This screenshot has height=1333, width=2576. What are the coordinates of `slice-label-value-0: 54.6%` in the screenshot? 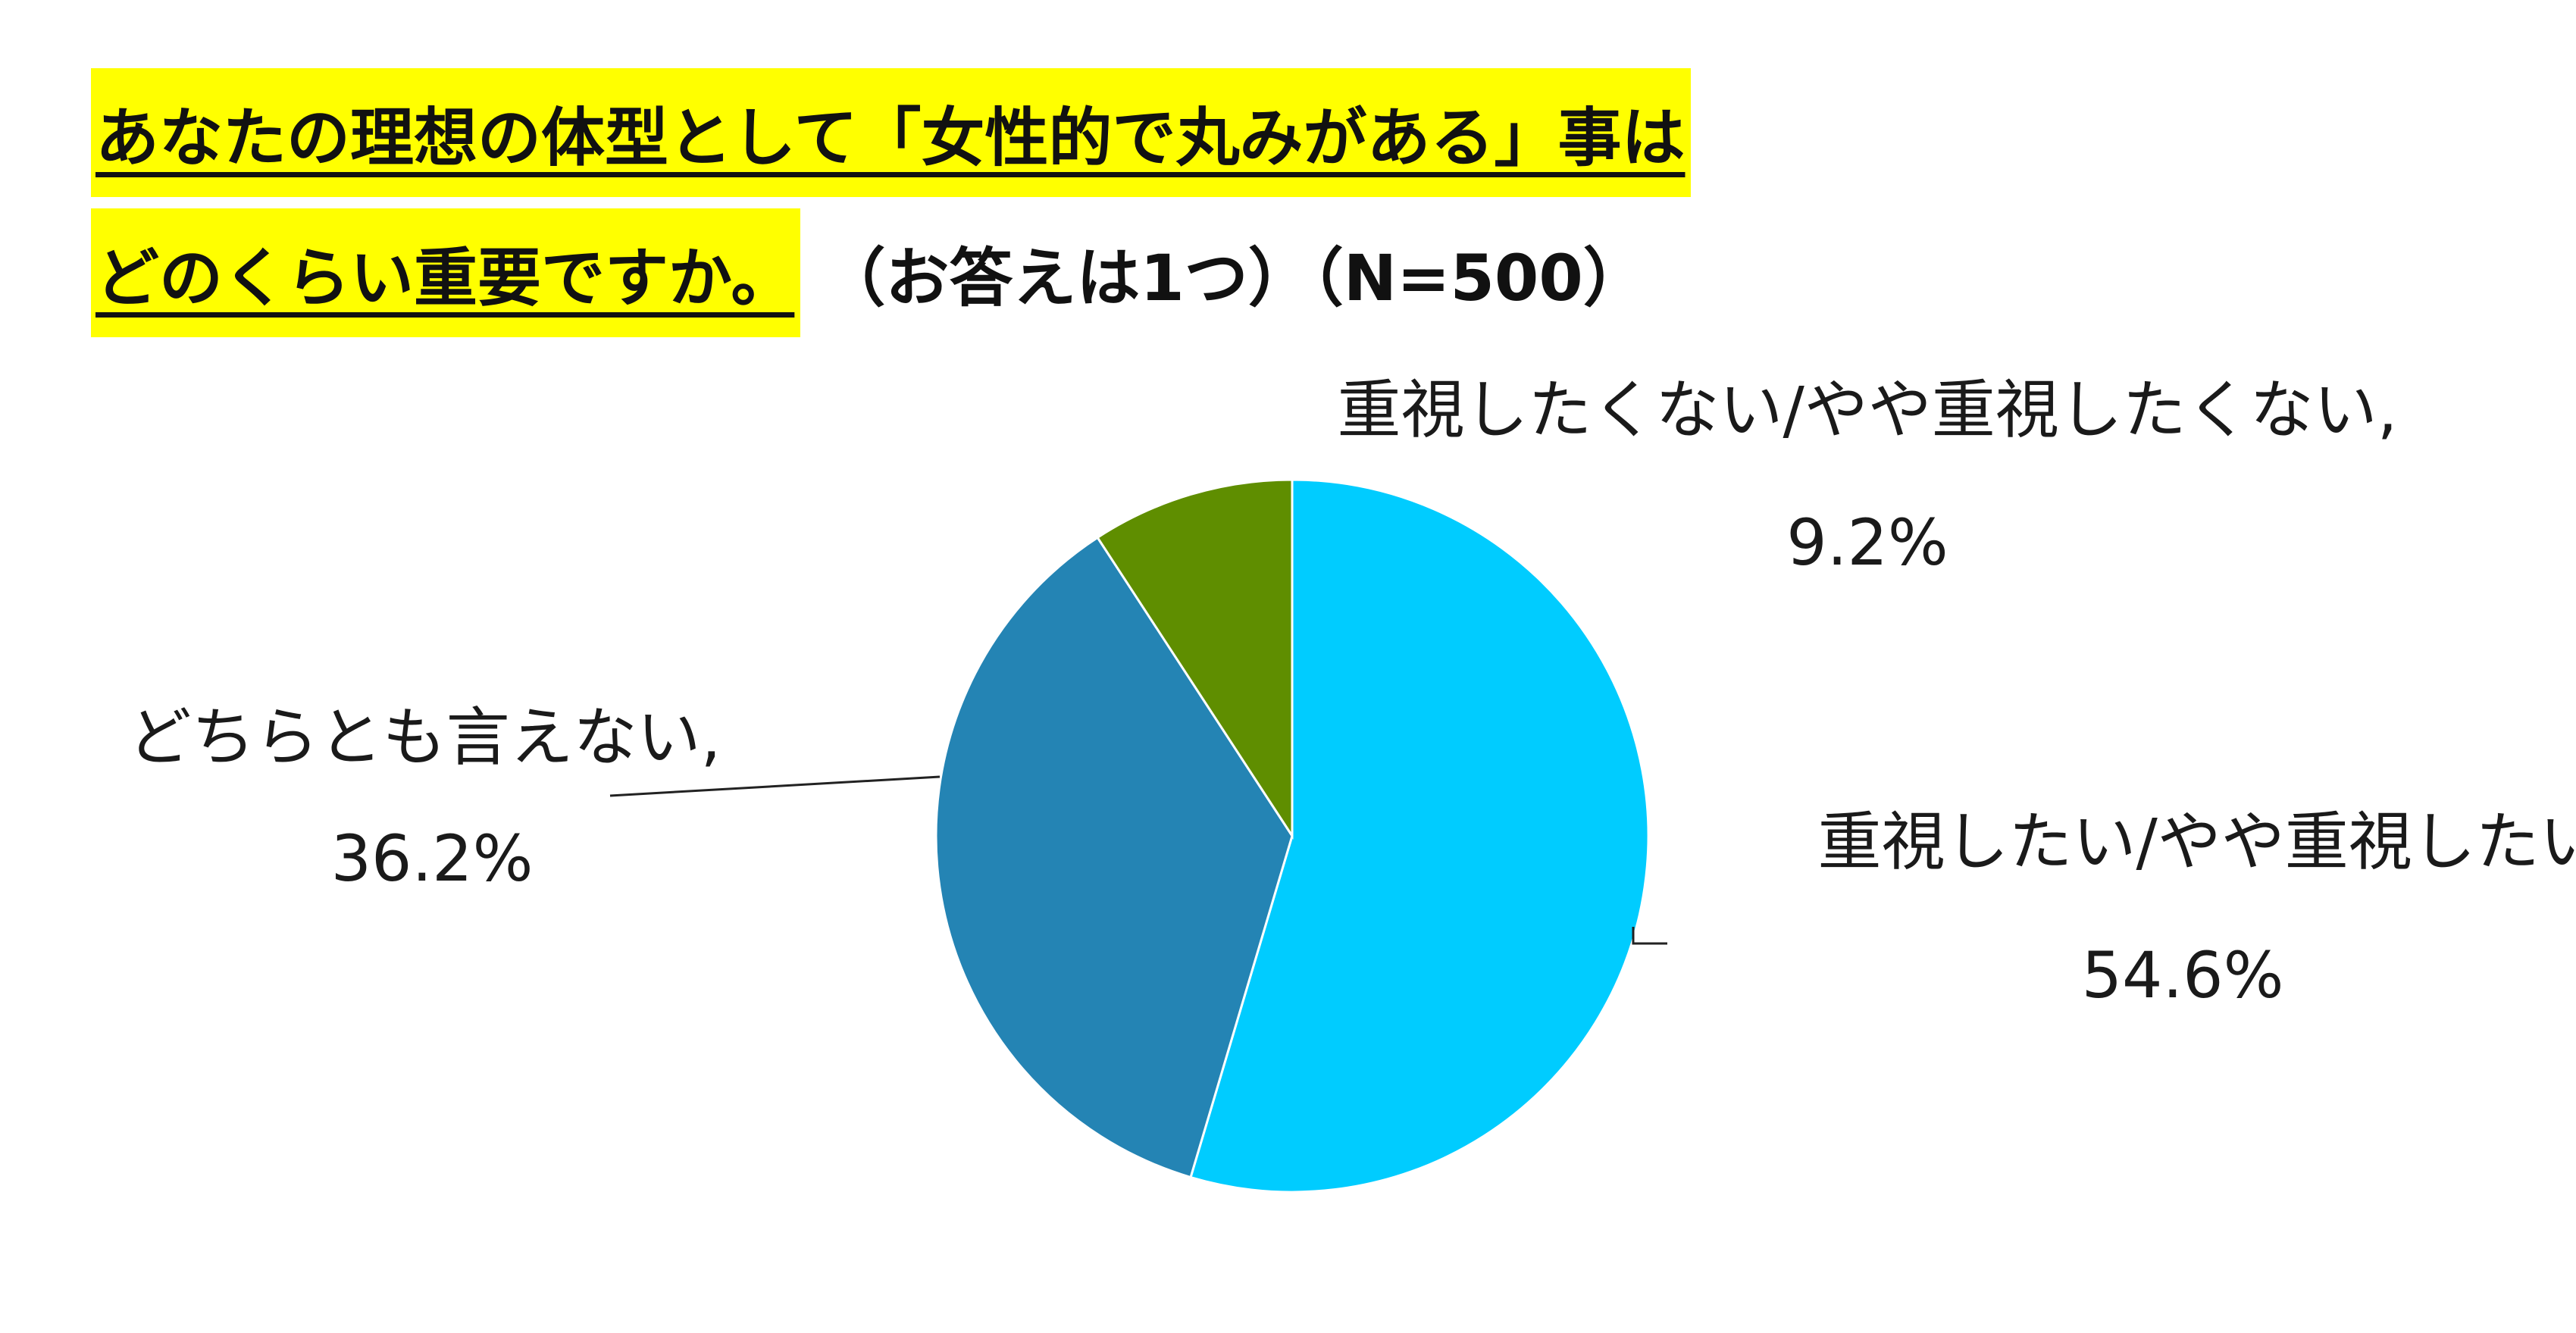 It's located at (2183, 975).